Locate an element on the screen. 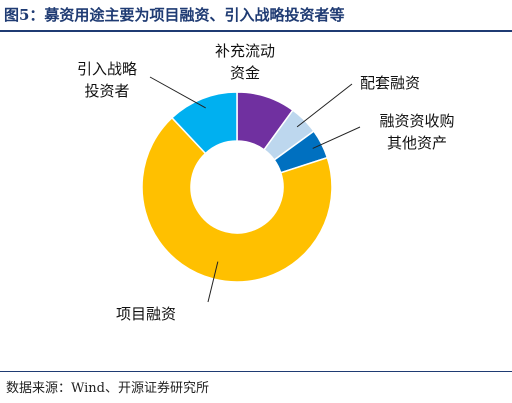  footer-rule is located at coordinates (256, 371).